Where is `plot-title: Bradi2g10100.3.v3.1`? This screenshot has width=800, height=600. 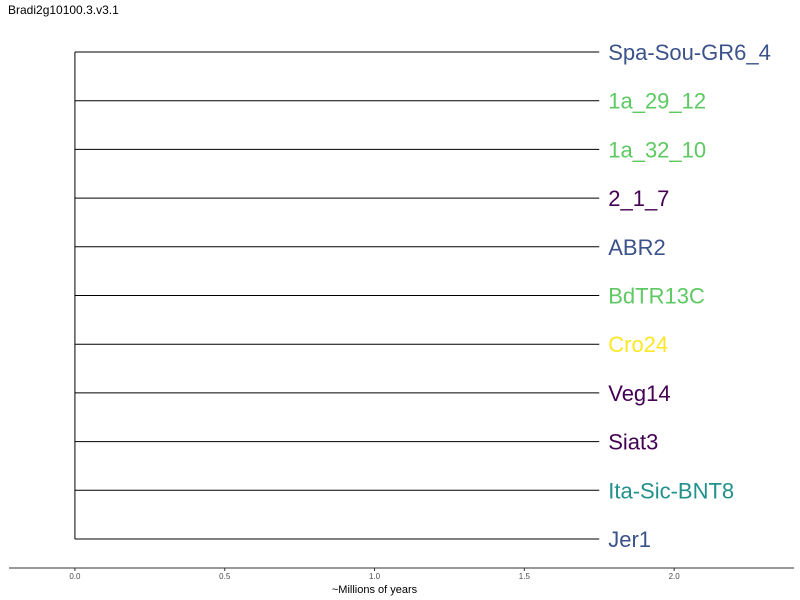 plot-title: Bradi2g10100.3.v3.1 is located at coordinates (63, 10).